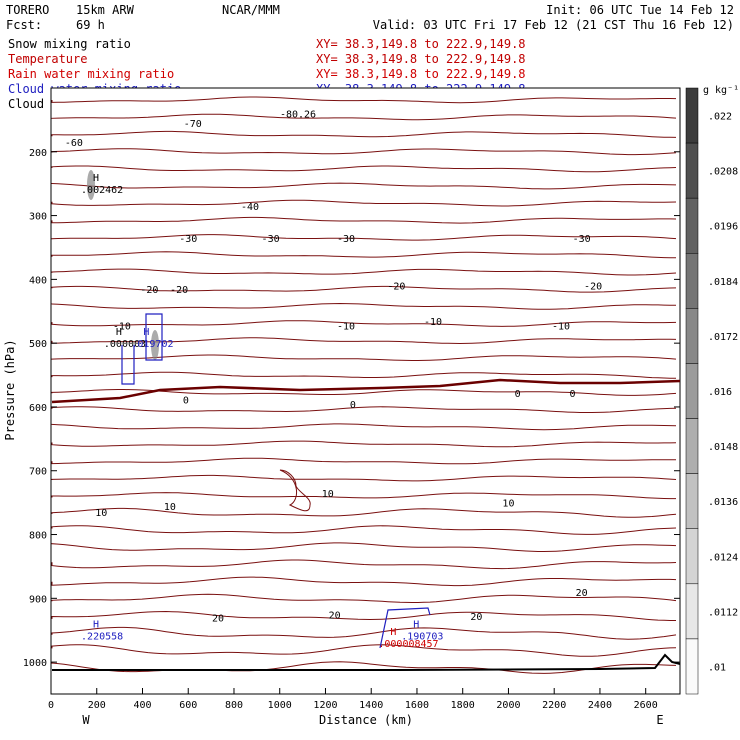  Describe the element at coordinates (155, 345) in the screenshot. I see `snow-blob` at that location.